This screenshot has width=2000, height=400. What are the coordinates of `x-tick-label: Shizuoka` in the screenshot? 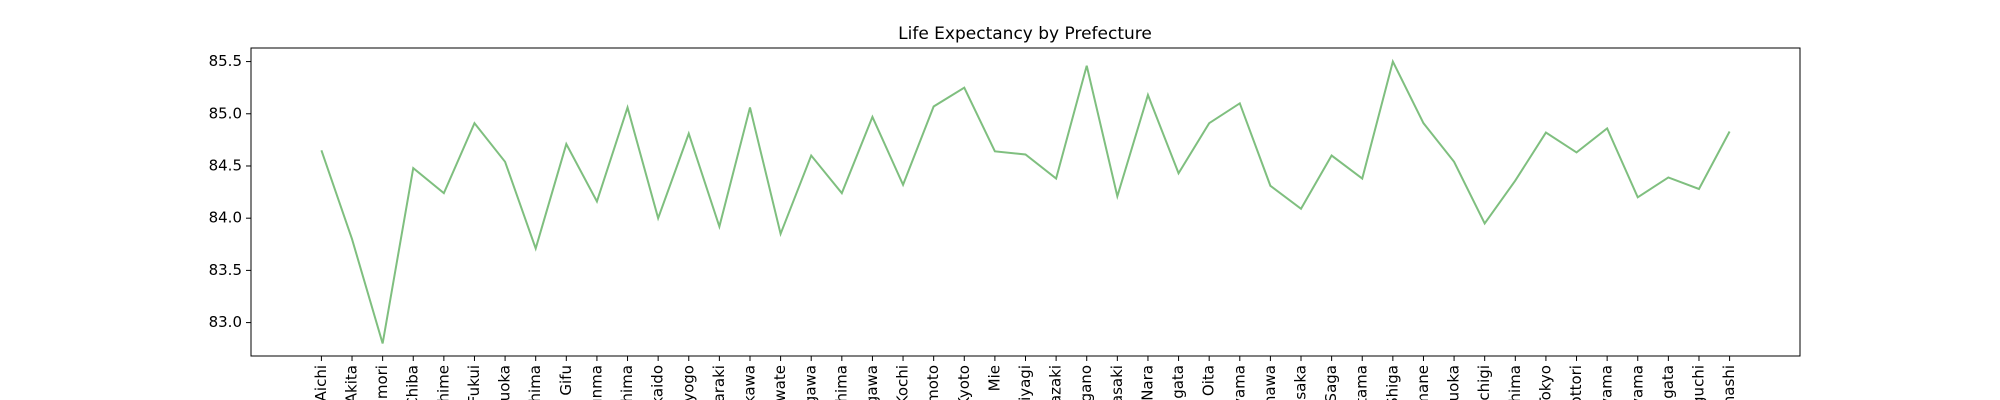 It's located at (1454, 382).